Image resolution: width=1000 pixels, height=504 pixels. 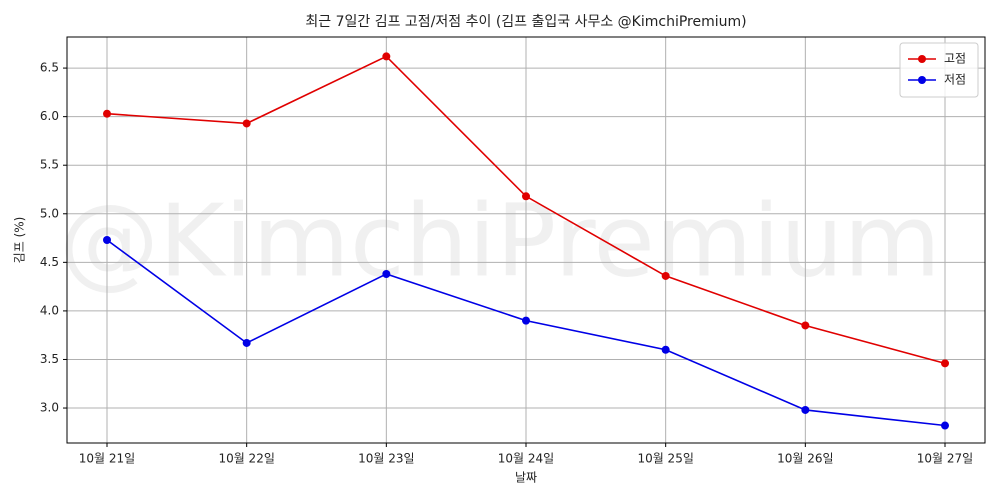 What do you see at coordinates (49, 68) in the screenshot?
I see `y-tick-label: 6.5` at bounding box center [49, 68].